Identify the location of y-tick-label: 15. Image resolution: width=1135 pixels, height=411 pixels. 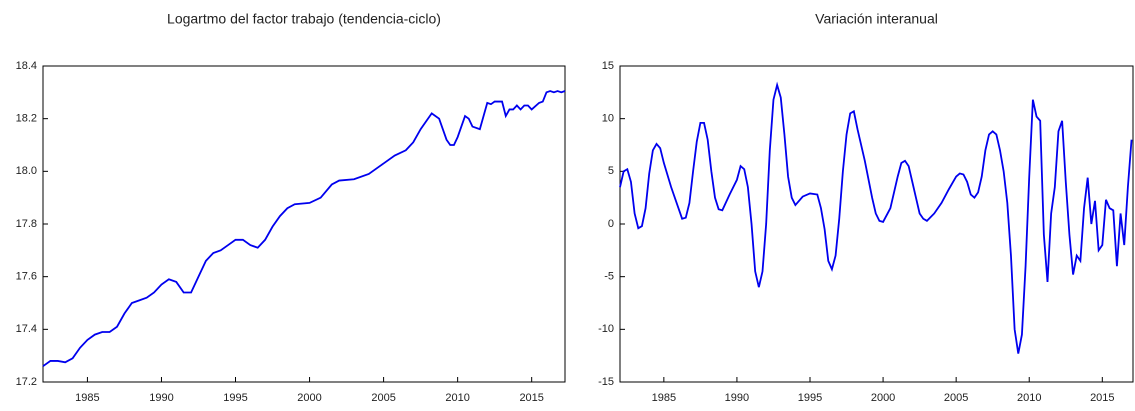
(608, 66).